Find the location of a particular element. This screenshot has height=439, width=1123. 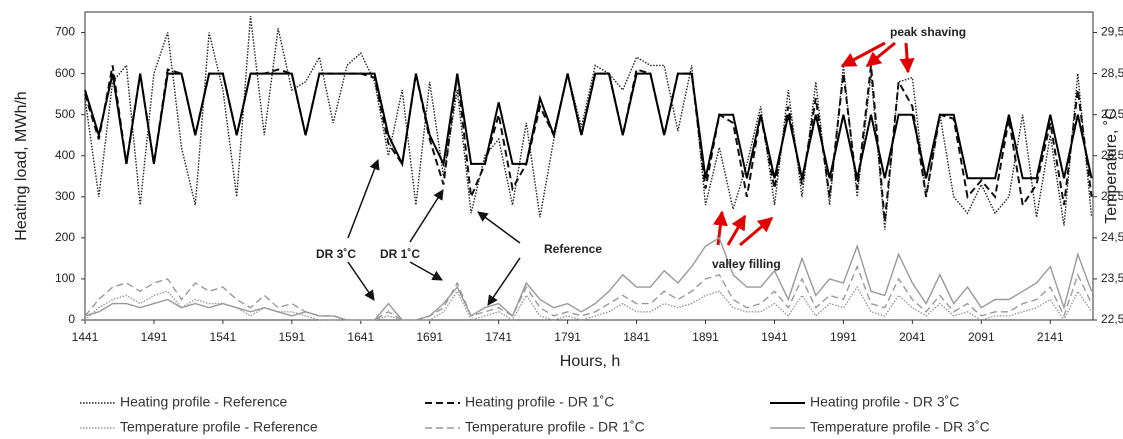

annotation: DR 1˚C is located at coordinates (400, 254).